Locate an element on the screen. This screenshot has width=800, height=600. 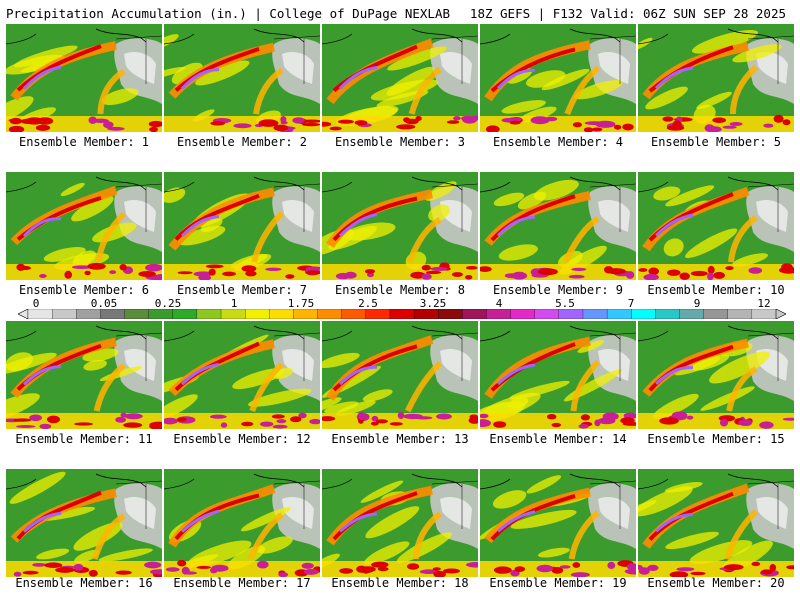
member-caption: Ensemble Member: 9 is located at coordinates (558, 290).